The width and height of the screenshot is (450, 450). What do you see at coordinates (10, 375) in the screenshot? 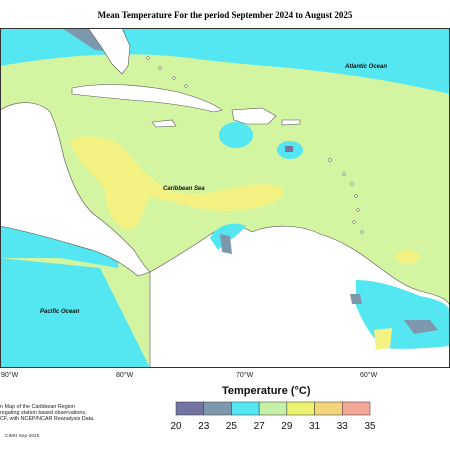
I see `lon-label-90w: 90°W` at bounding box center [10, 375].